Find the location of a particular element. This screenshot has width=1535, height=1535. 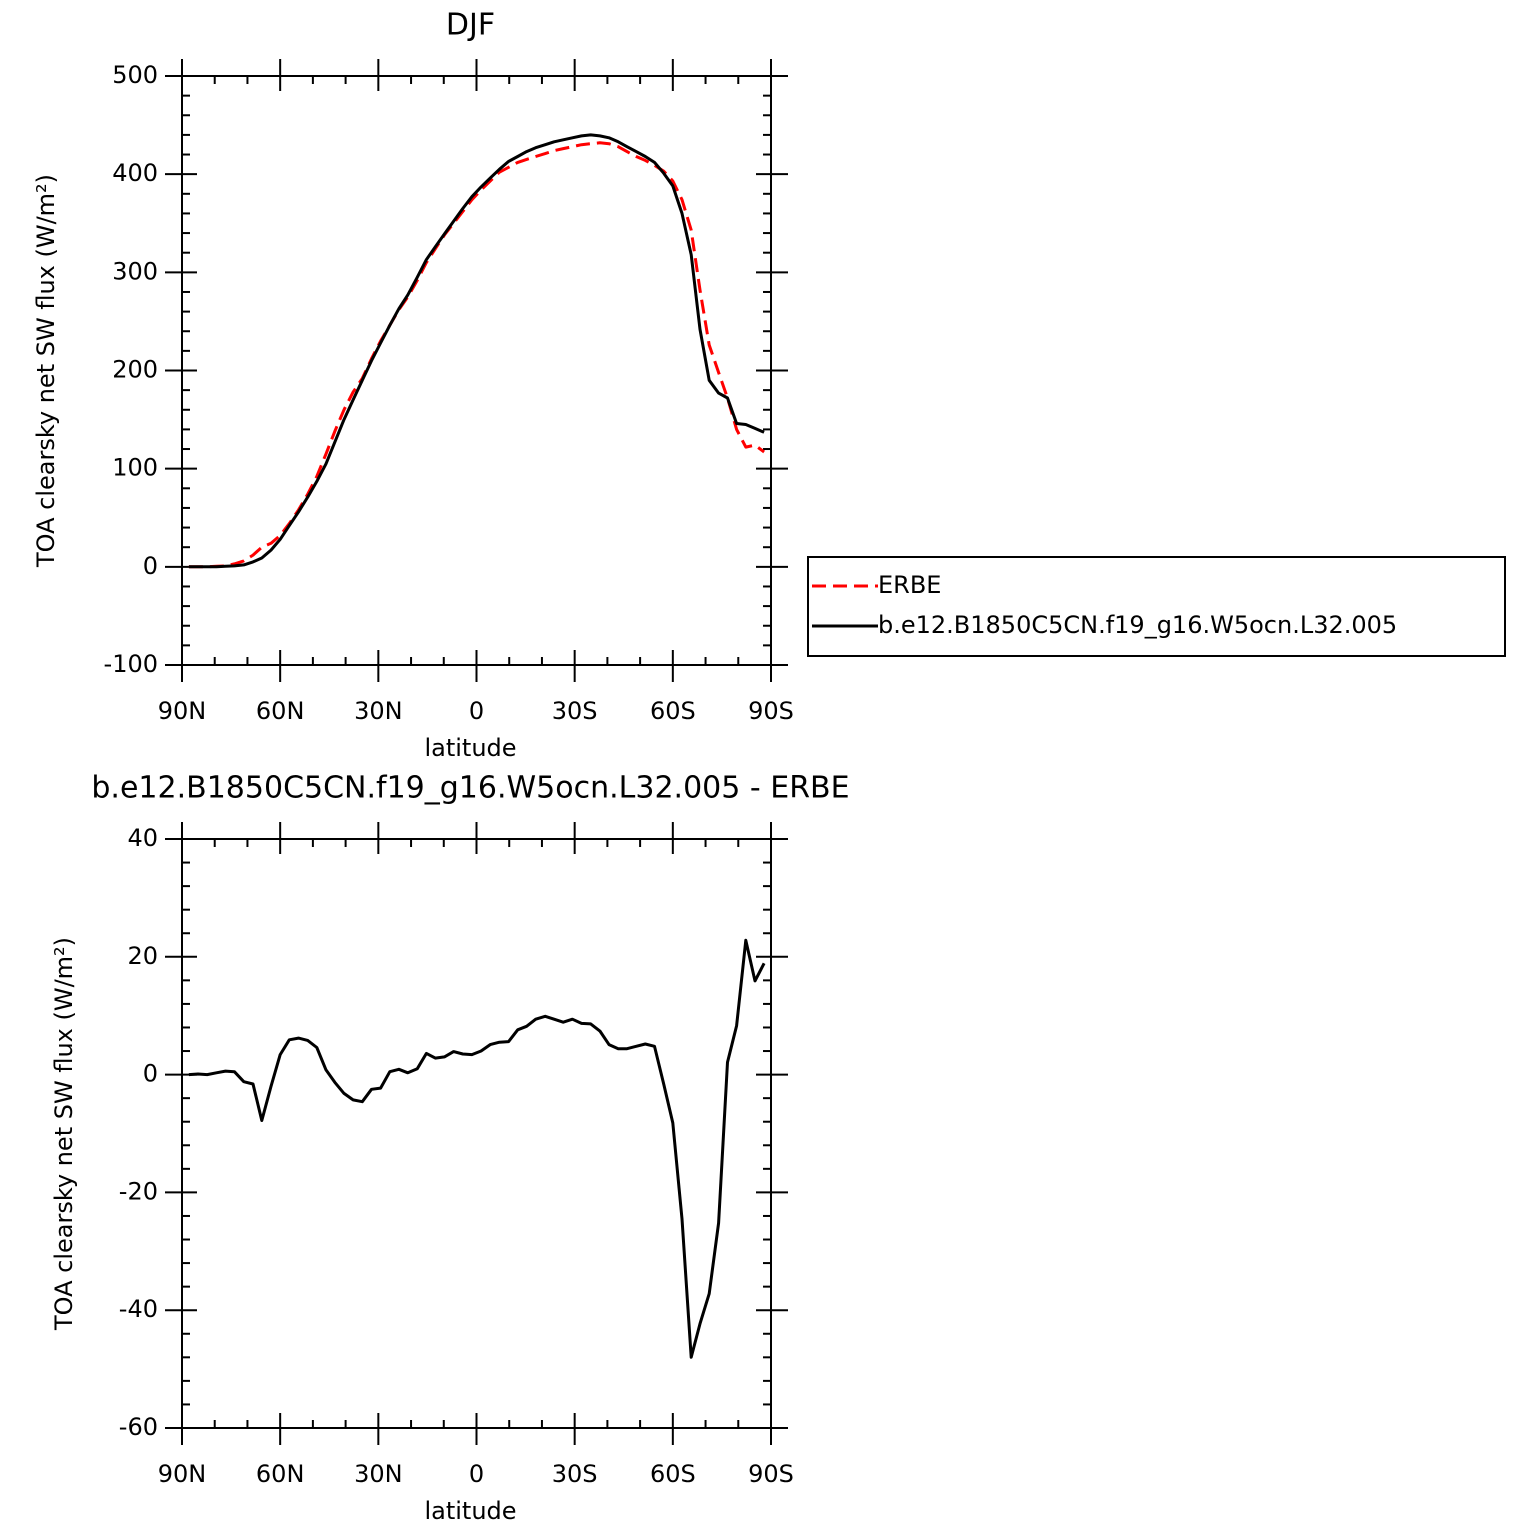

y-tick-label: 500 is located at coordinates (135, 75).